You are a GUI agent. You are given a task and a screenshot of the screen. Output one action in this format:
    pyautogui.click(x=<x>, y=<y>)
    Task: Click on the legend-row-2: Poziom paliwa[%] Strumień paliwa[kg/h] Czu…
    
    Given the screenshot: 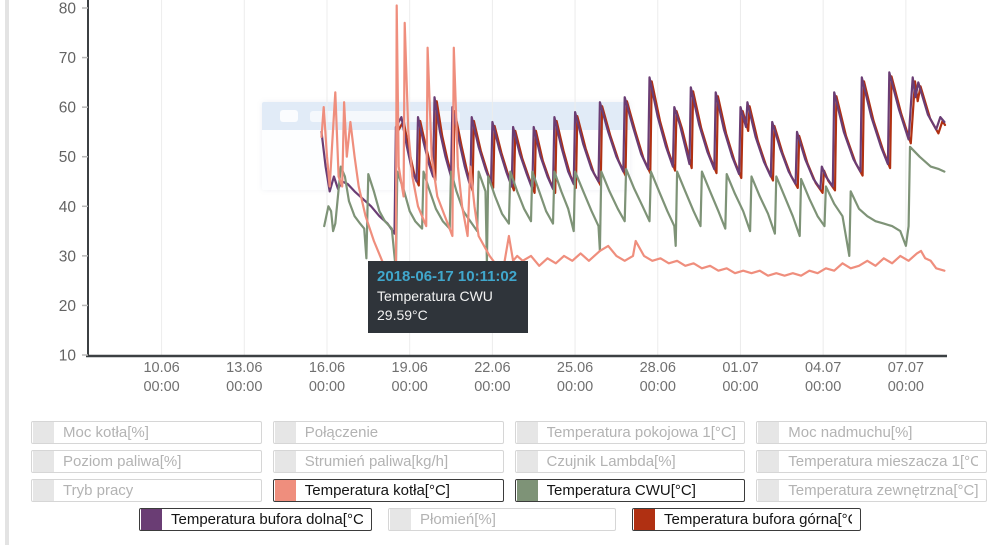 What is the action you would take?
    pyautogui.click(x=500, y=461)
    